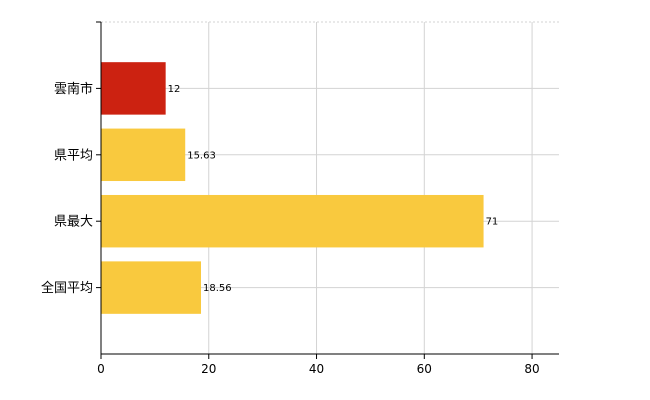  Describe the element at coordinates (217, 288) in the screenshot. I see `data-label: 18.56` at that location.